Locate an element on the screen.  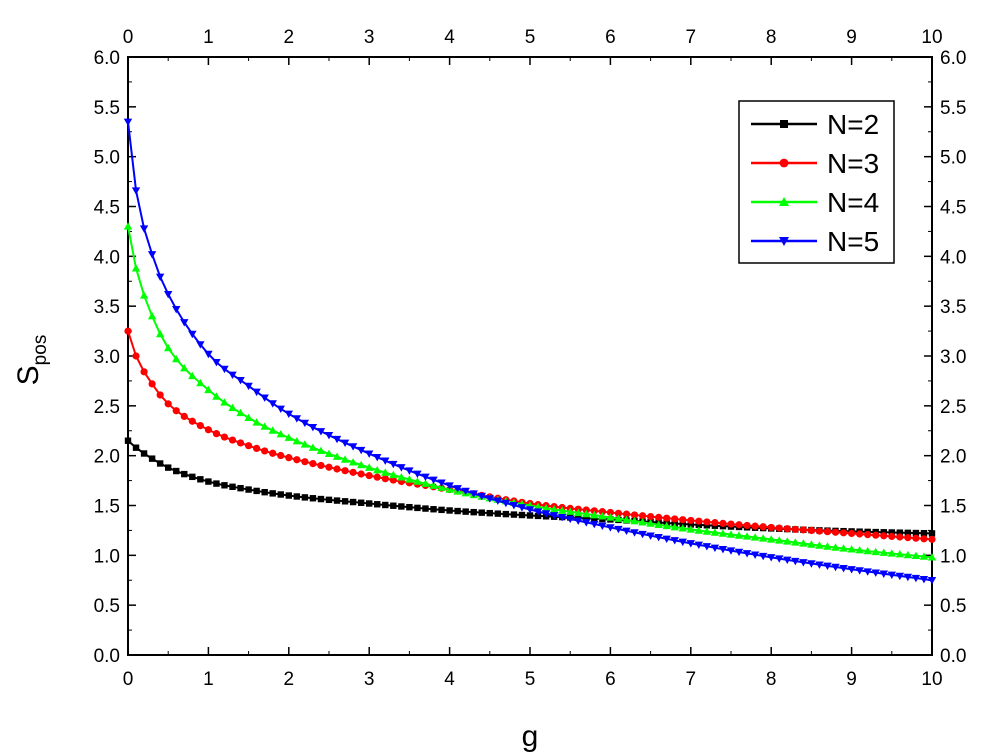
x-tick-label-bottom: 0 is located at coordinates (128, 679).